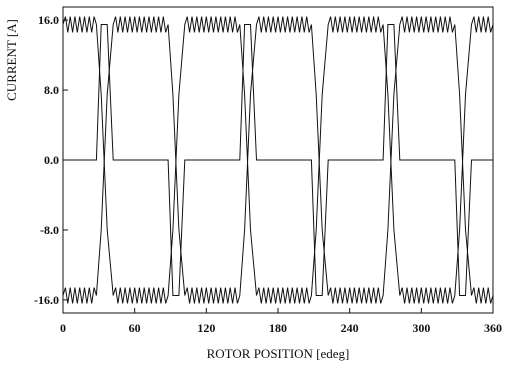 This screenshot has height=367, width=505. What do you see at coordinates (51, 90) in the screenshot?
I see `y-tick-label: 8.0` at bounding box center [51, 90].